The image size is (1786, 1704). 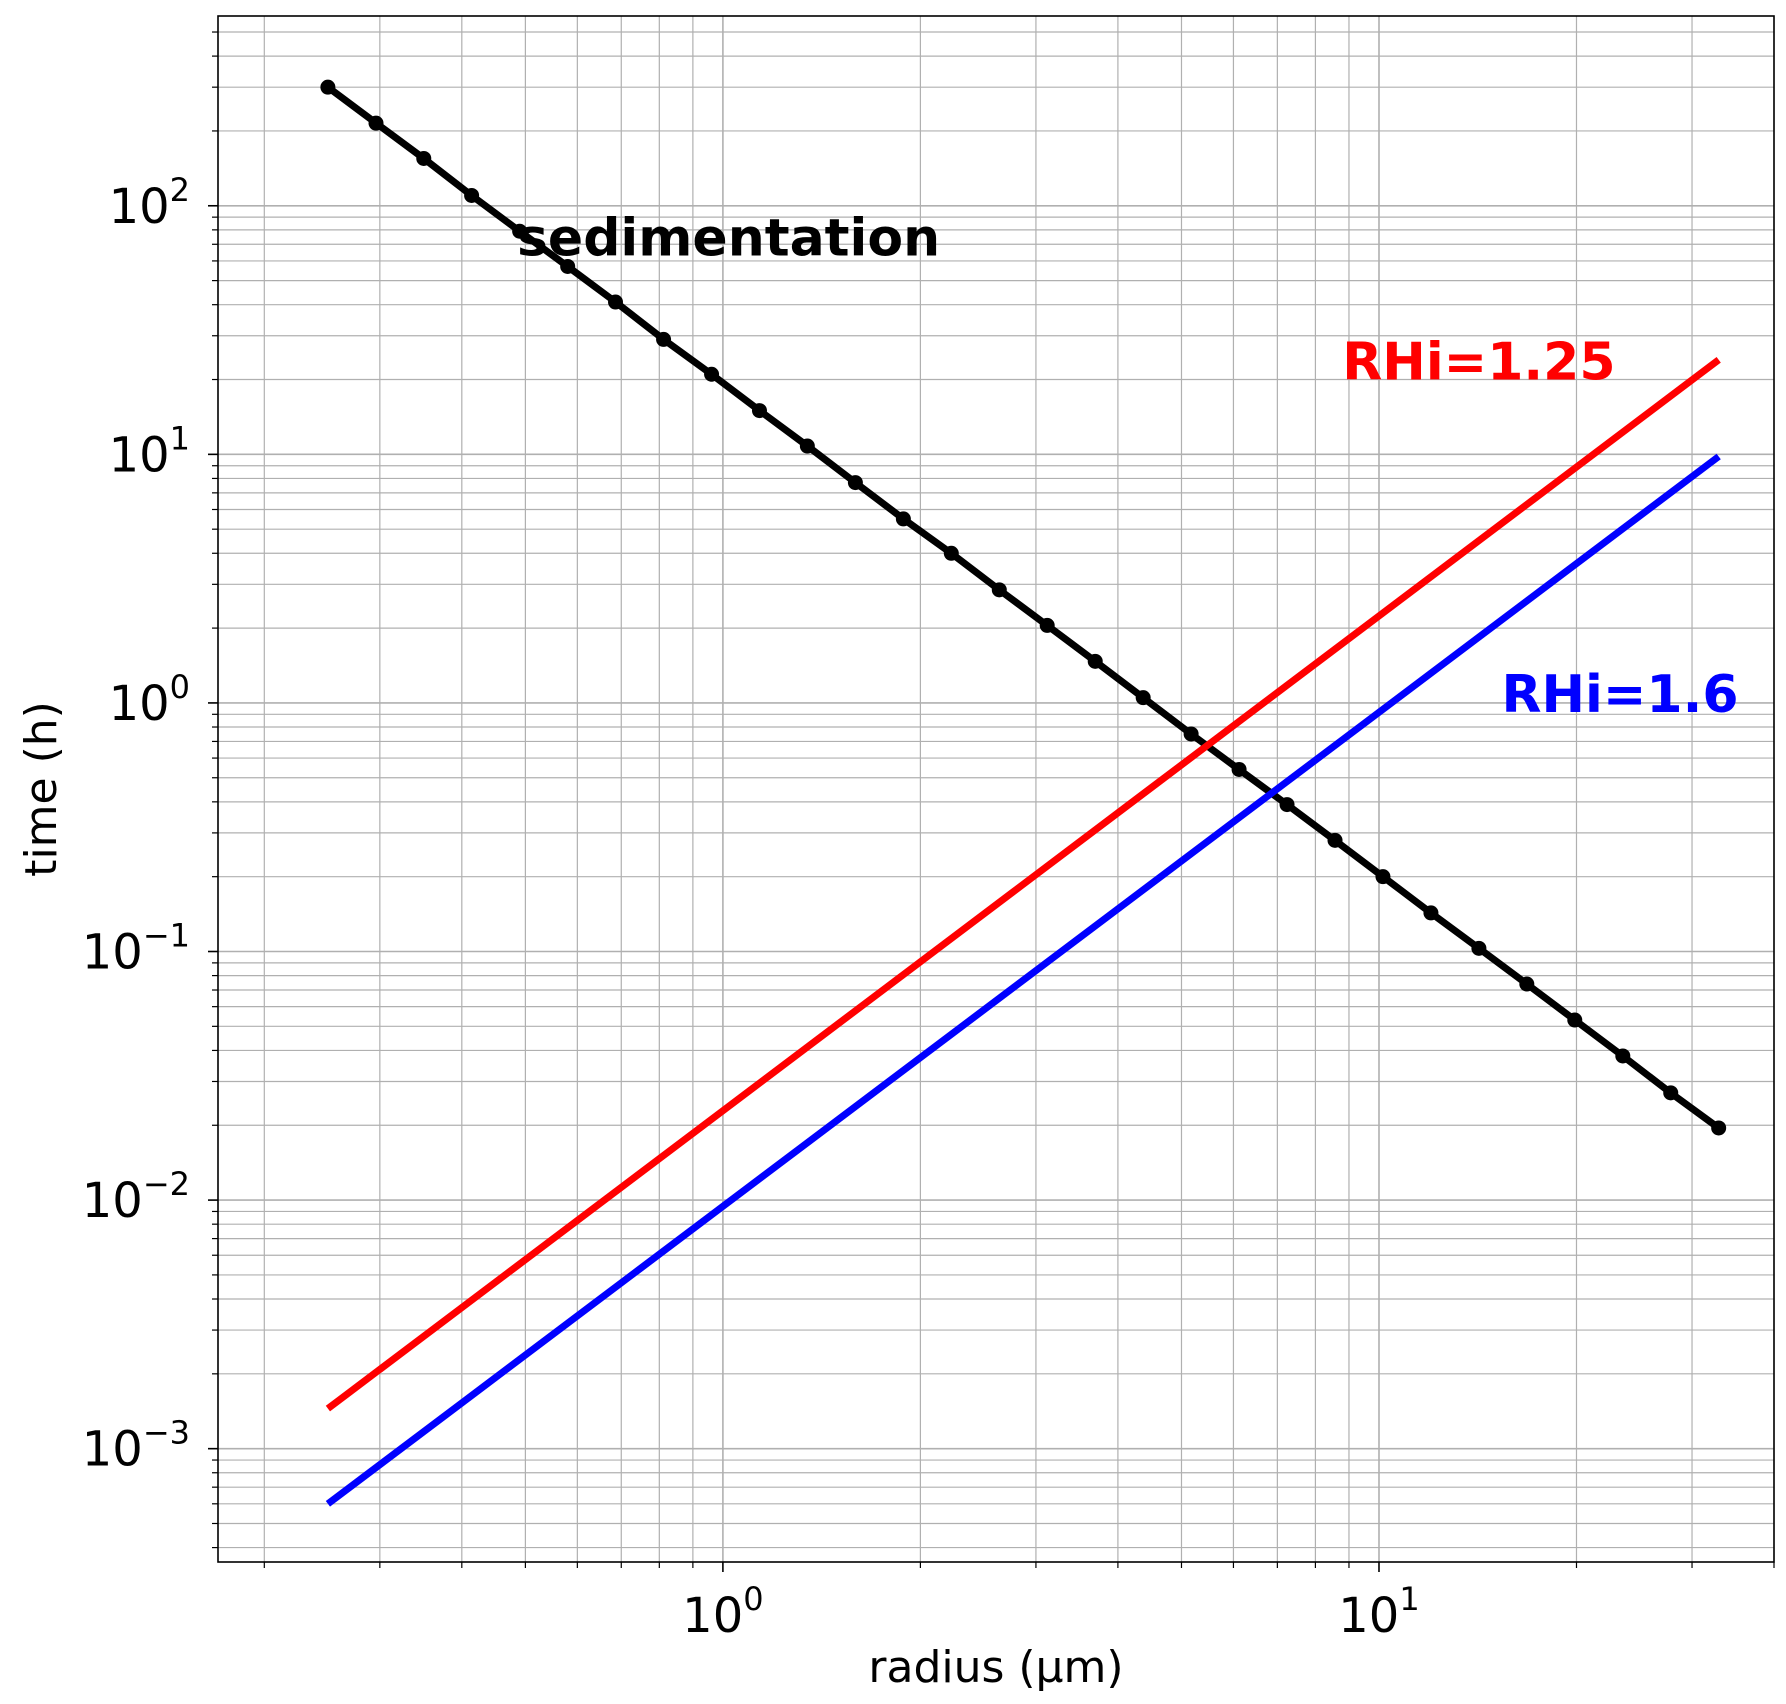 What do you see at coordinates (722, 1612) in the screenshot?
I see `x-tick-label: 10⁰` at bounding box center [722, 1612].